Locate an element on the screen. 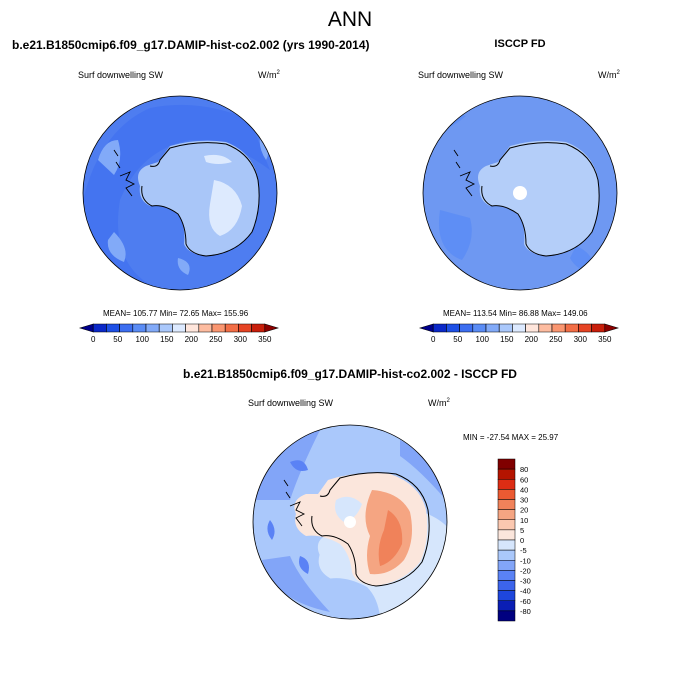 This screenshot has height=700, width=700. colorbar-tick-label: 350 is located at coordinates (605, 339).